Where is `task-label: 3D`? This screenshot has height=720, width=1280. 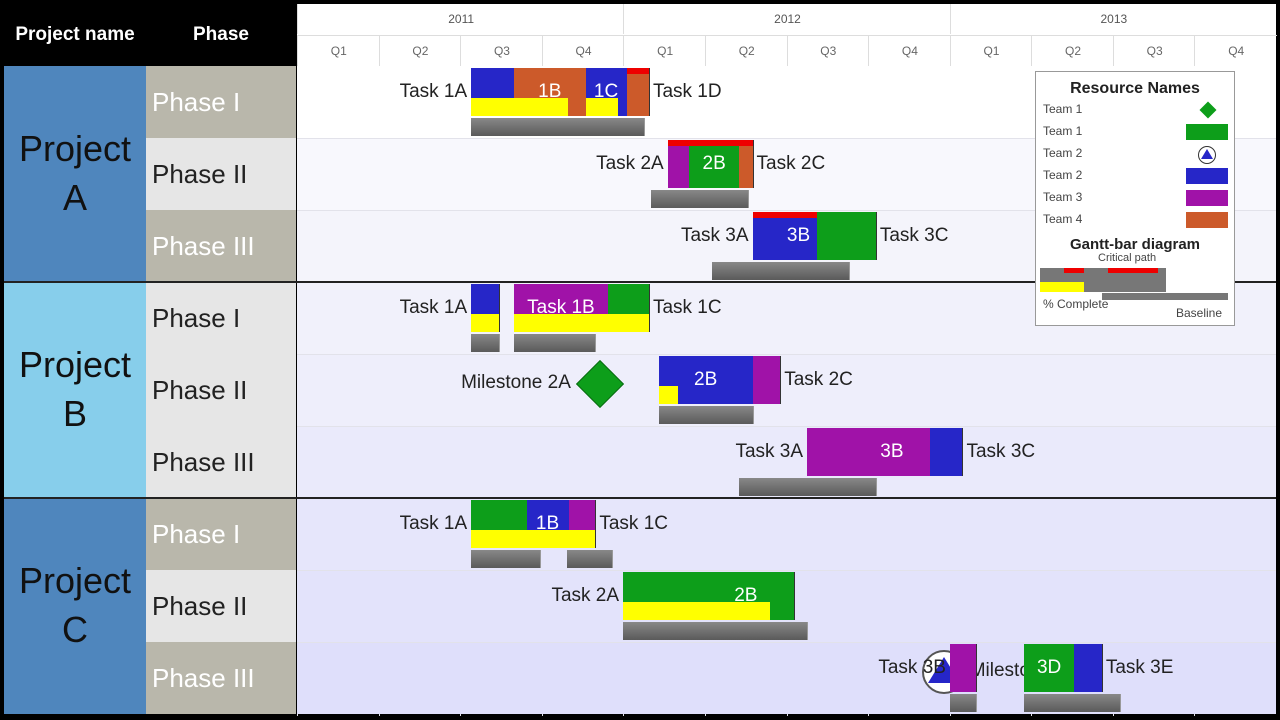
task-label: 3D is located at coordinates (1049, 667).